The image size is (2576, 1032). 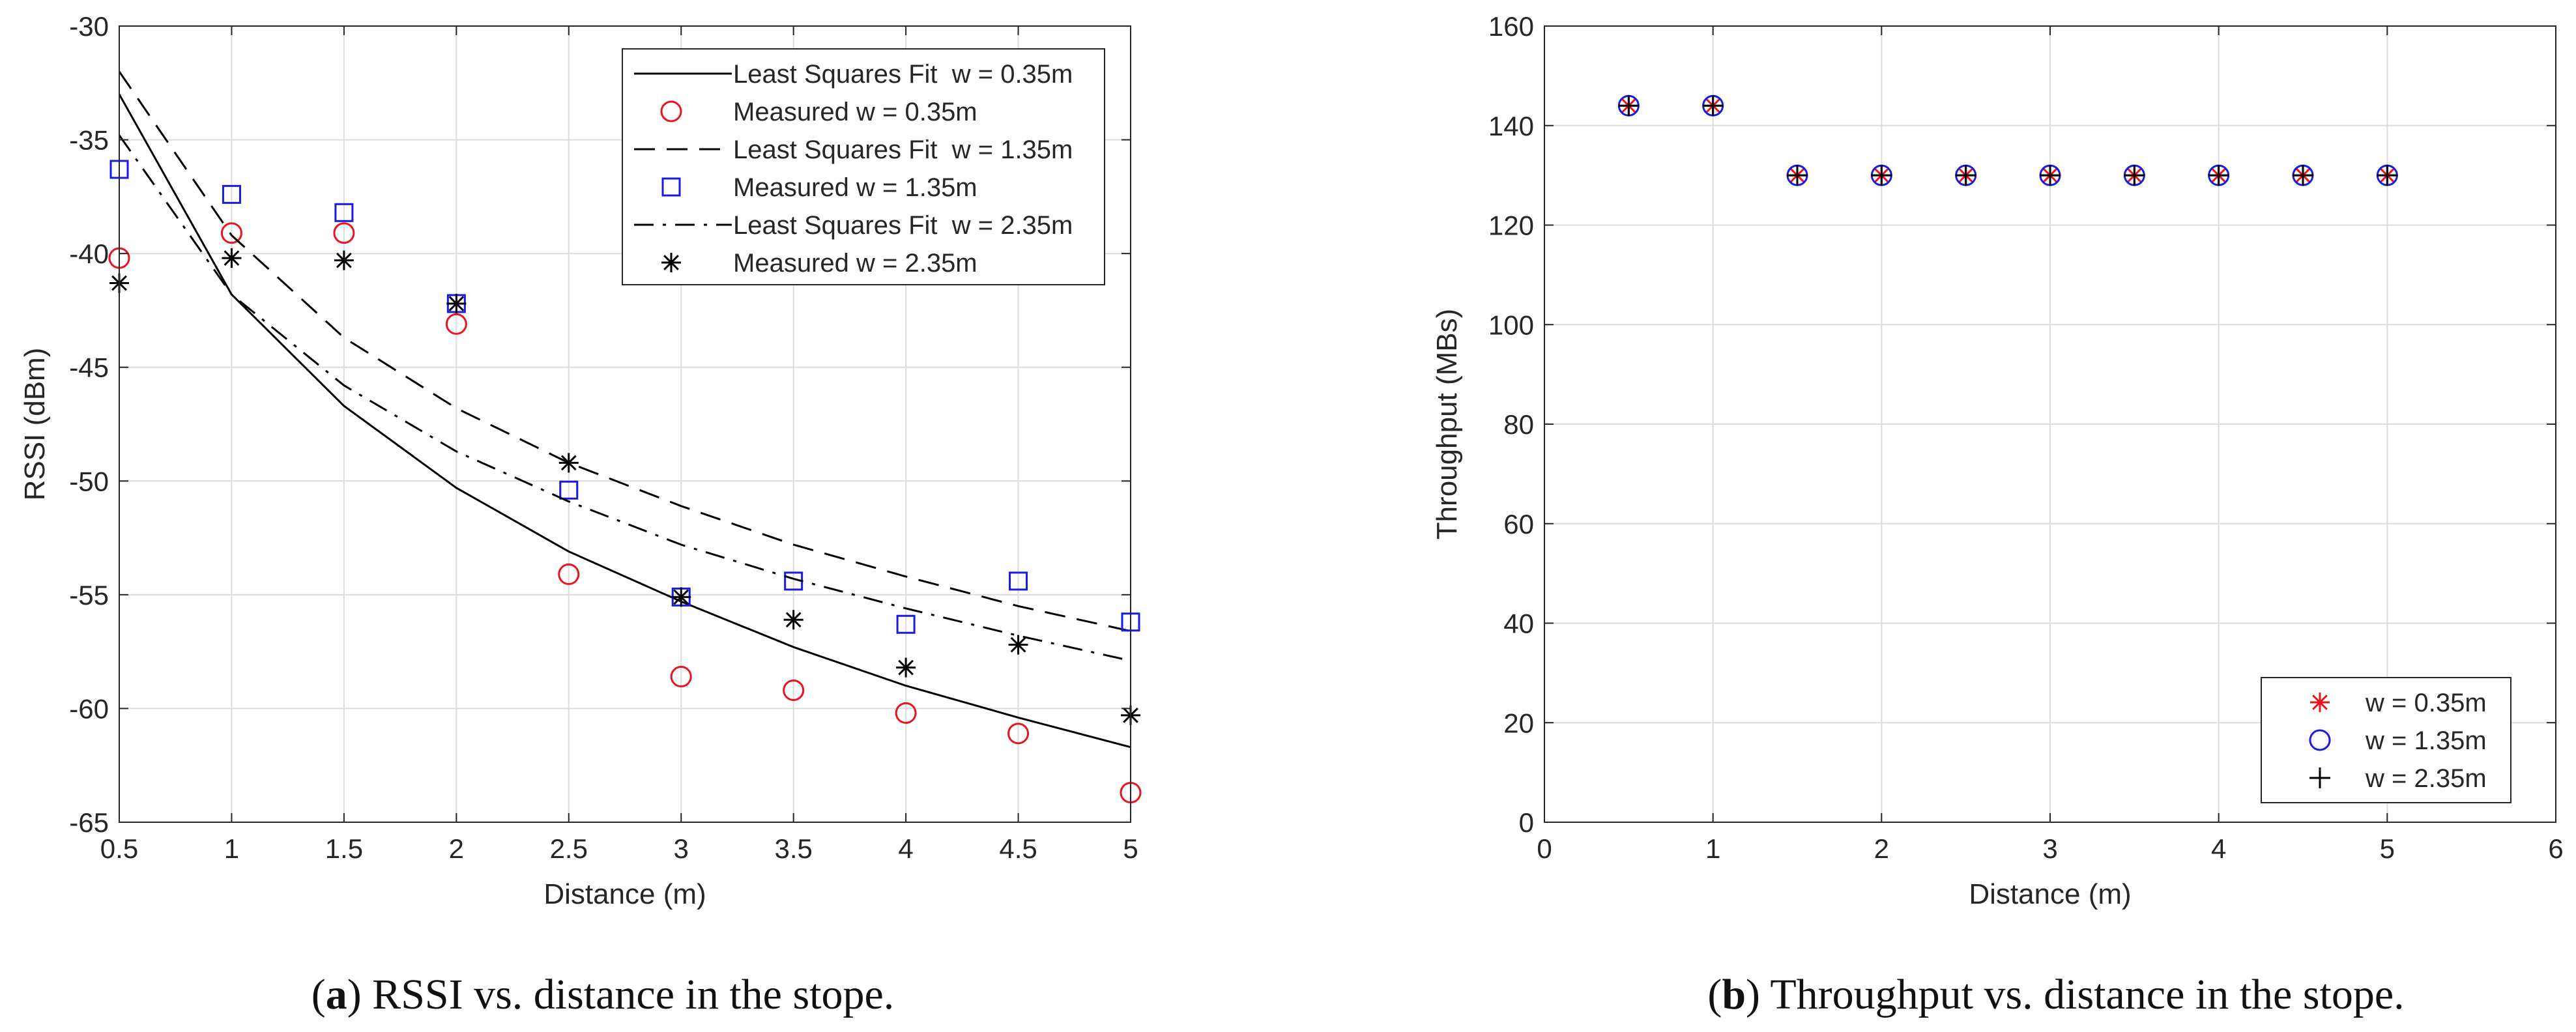 What do you see at coordinates (633, 994) in the screenshot?
I see `rssi-caption-text: RSSI vs. distance in the stope.` at bounding box center [633, 994].